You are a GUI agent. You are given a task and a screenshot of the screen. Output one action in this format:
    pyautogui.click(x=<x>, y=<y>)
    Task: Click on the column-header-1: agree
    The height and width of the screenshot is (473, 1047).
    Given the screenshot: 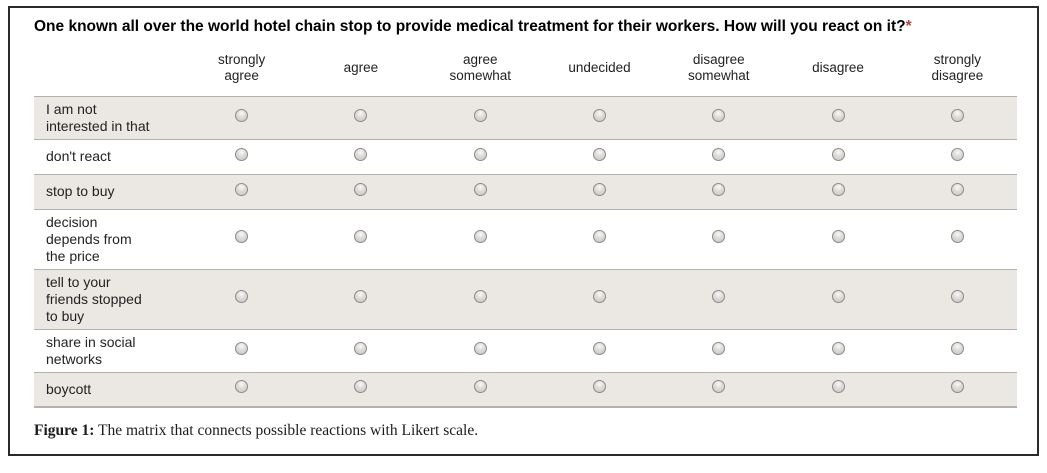 What is the action you would take?
    pyautogui.click(x=361, y=67)
    